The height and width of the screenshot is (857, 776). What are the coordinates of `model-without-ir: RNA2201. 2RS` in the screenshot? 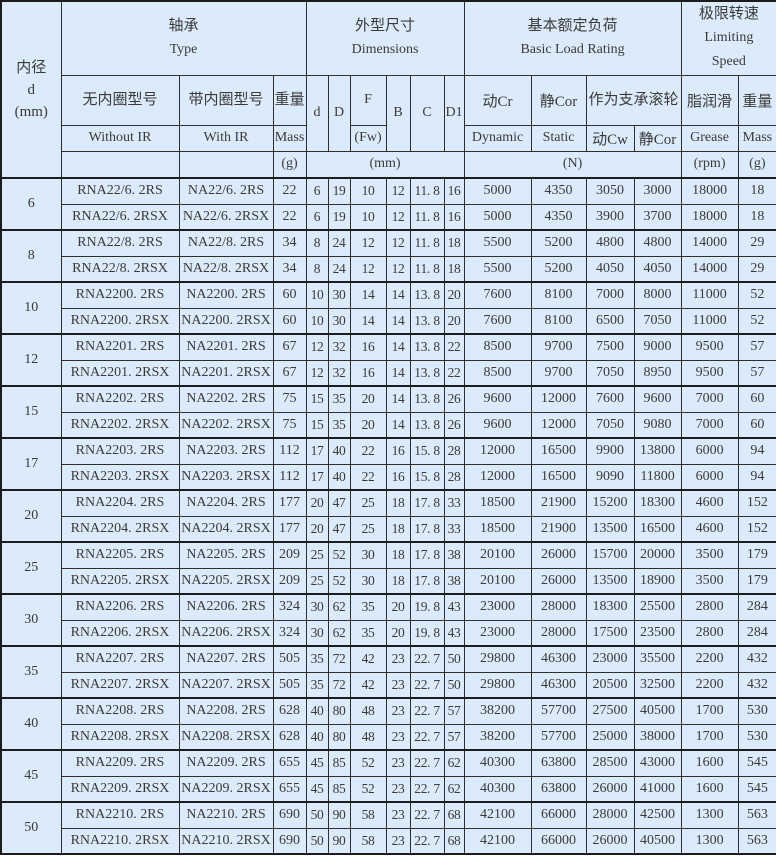 It's located at (120, 347).